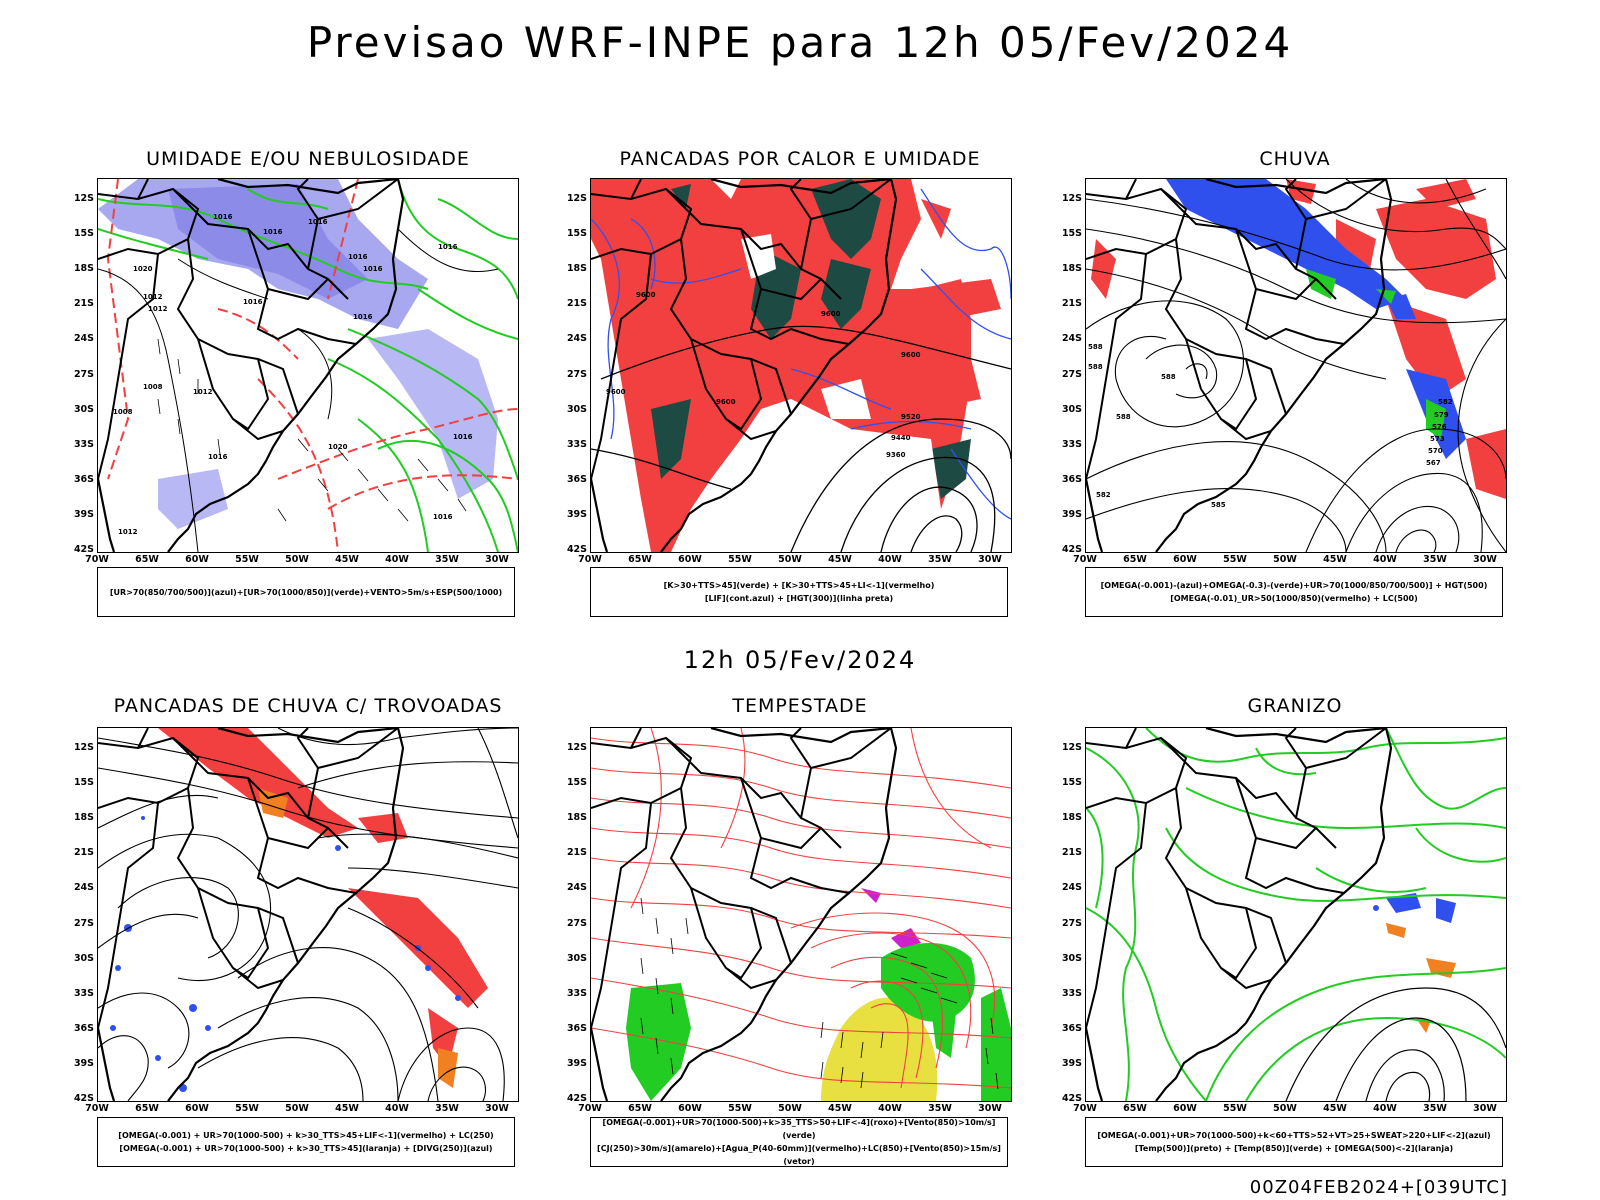  I want to click on map-pancadas-trovoadas, so click(308, 914).